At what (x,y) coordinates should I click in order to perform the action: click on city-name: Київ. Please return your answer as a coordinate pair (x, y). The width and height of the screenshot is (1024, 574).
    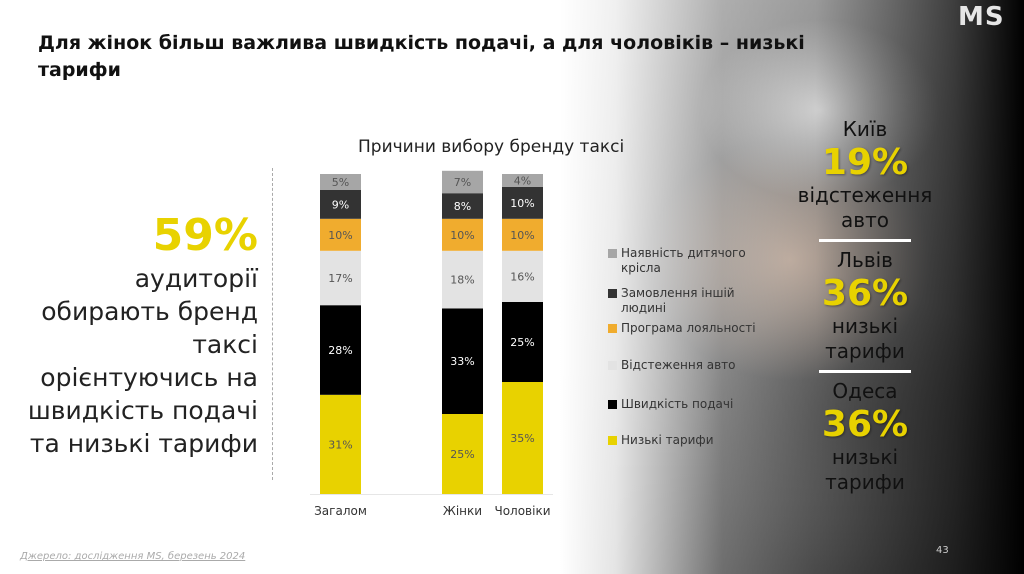
    Looking at the image, I should click on (865, 129).